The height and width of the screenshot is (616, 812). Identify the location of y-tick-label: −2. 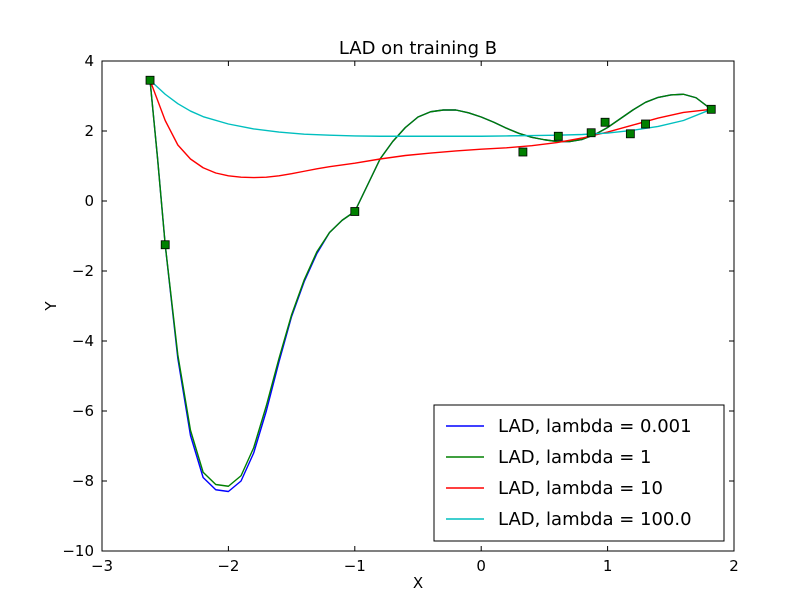
(83, 271).